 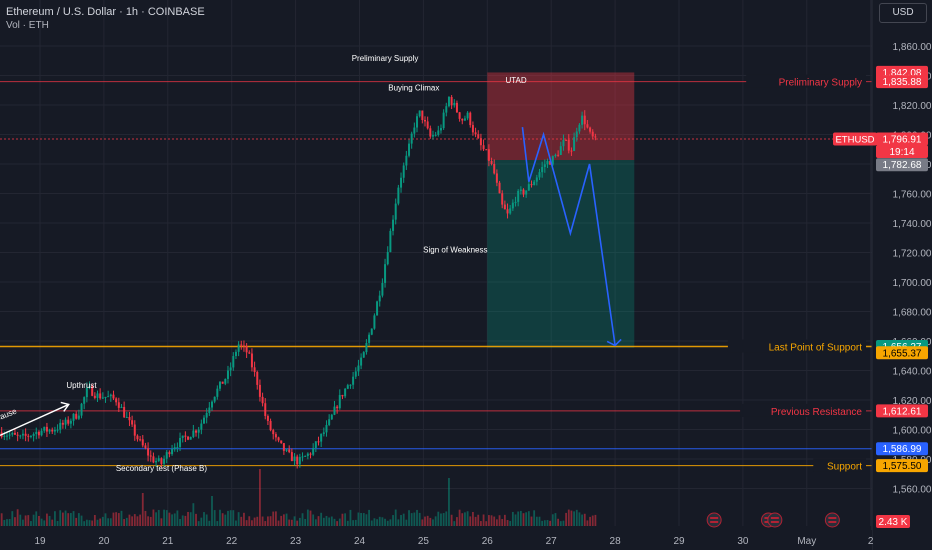 What do you see at coordinates (232, 541) in the screenshot?
I see `x-tick-label: 22` at bounding box center [232, 541].